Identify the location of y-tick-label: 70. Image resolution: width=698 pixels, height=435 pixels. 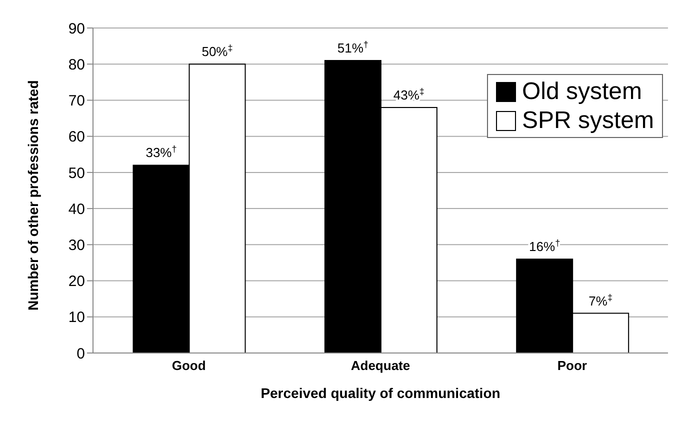
(76, 101).